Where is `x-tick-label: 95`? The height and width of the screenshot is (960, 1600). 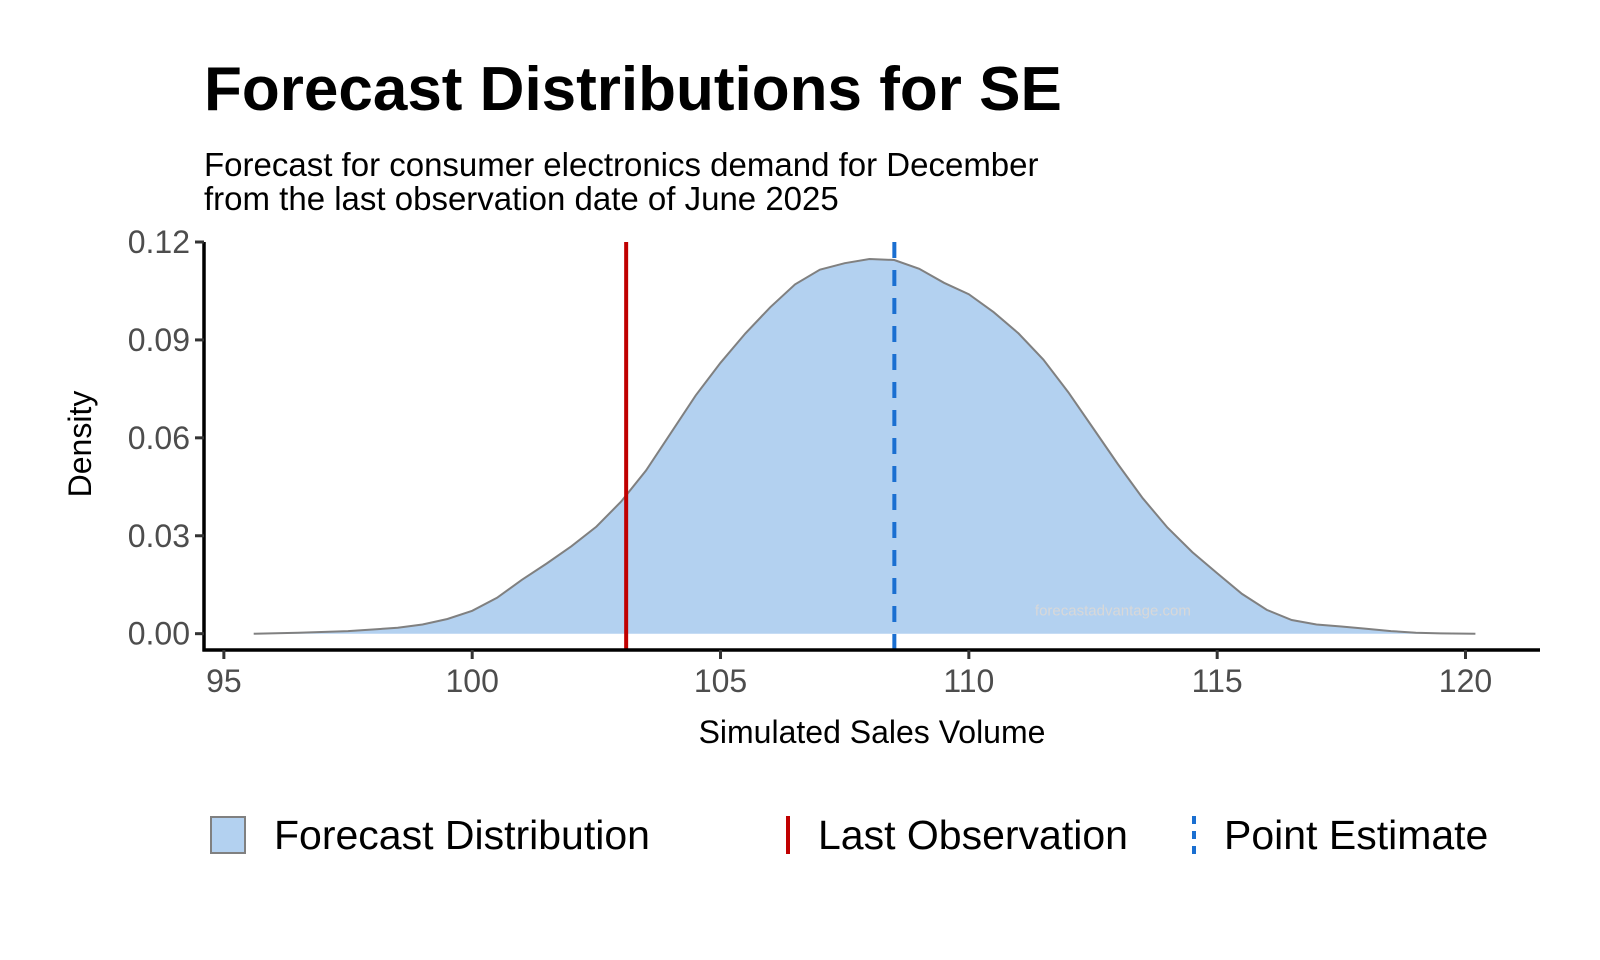 x-tick-label: 95 is located at coordinates (224, 681).